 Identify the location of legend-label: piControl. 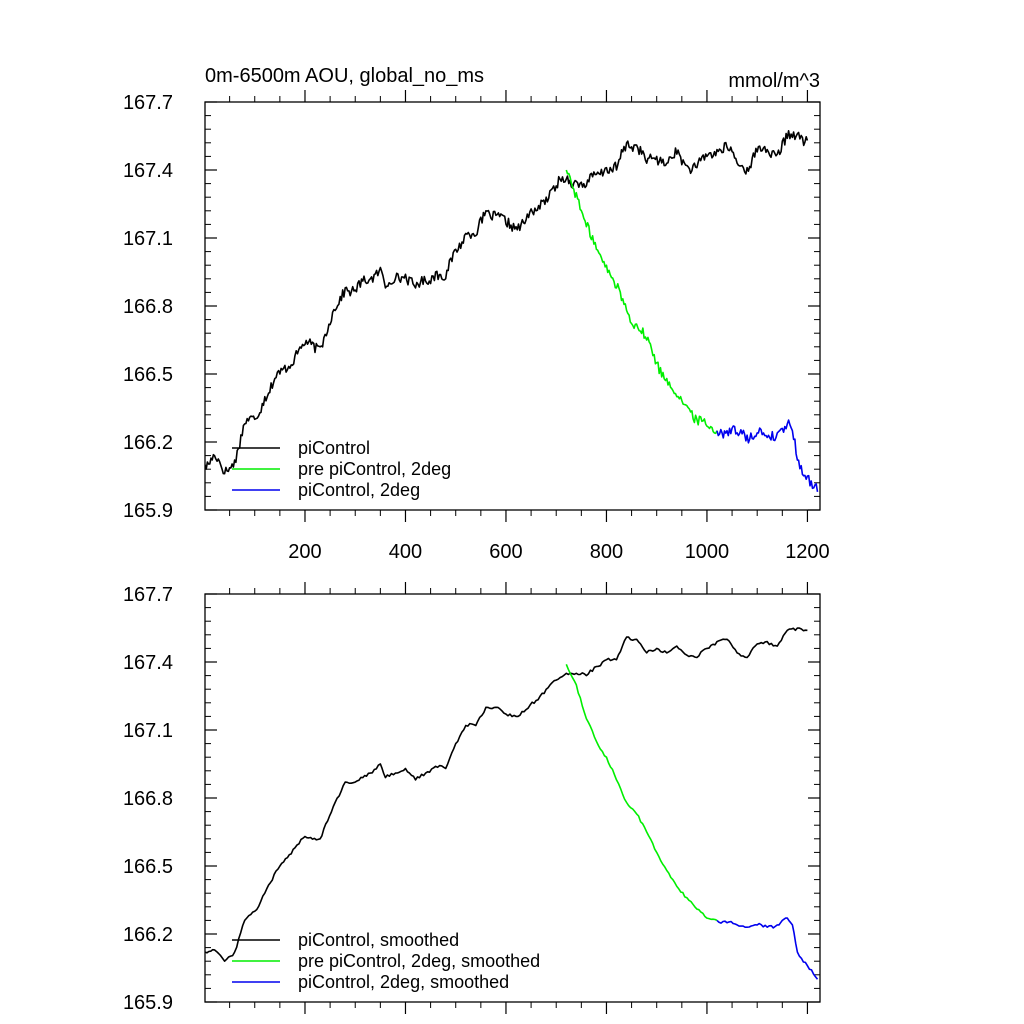
(334, 448).